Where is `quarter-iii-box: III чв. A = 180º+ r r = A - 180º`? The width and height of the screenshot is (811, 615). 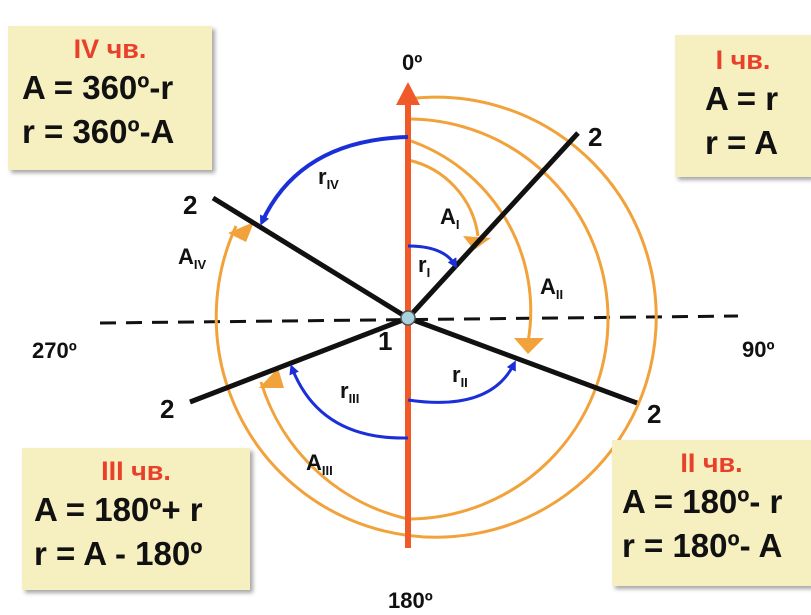 quarter-iii-box: III чв. A = 180º+ r r = A - 180º is located at coordinates (136, 519).